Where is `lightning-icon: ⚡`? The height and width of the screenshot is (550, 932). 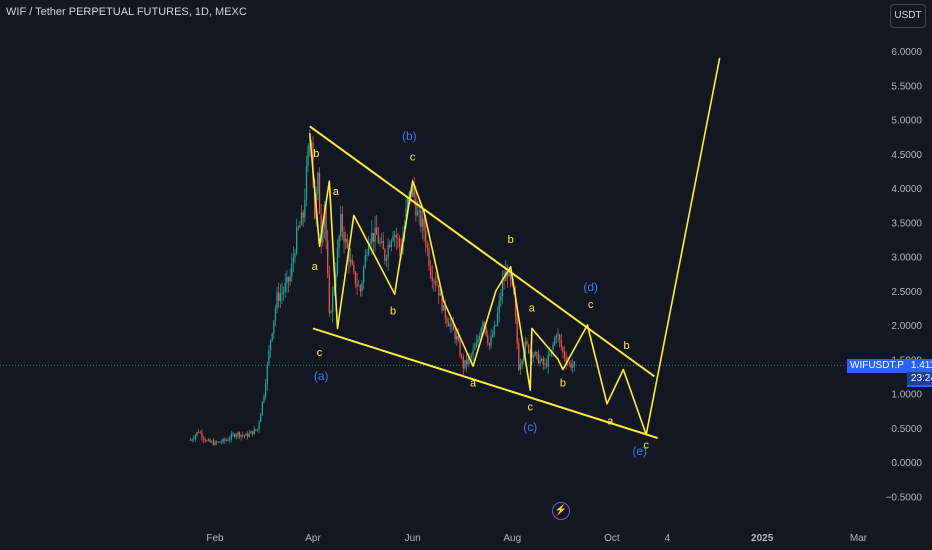
lightning-icon: ⚡ is located at coordinates (561, 511).